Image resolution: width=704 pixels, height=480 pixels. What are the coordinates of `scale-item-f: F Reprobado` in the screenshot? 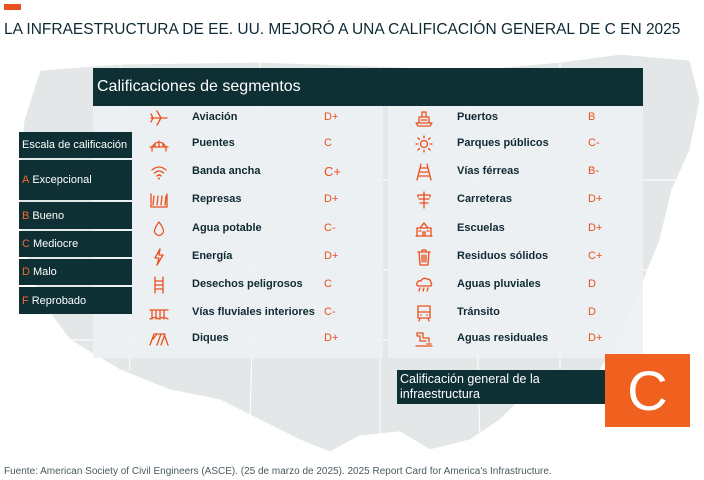 It's located at (75, 300).